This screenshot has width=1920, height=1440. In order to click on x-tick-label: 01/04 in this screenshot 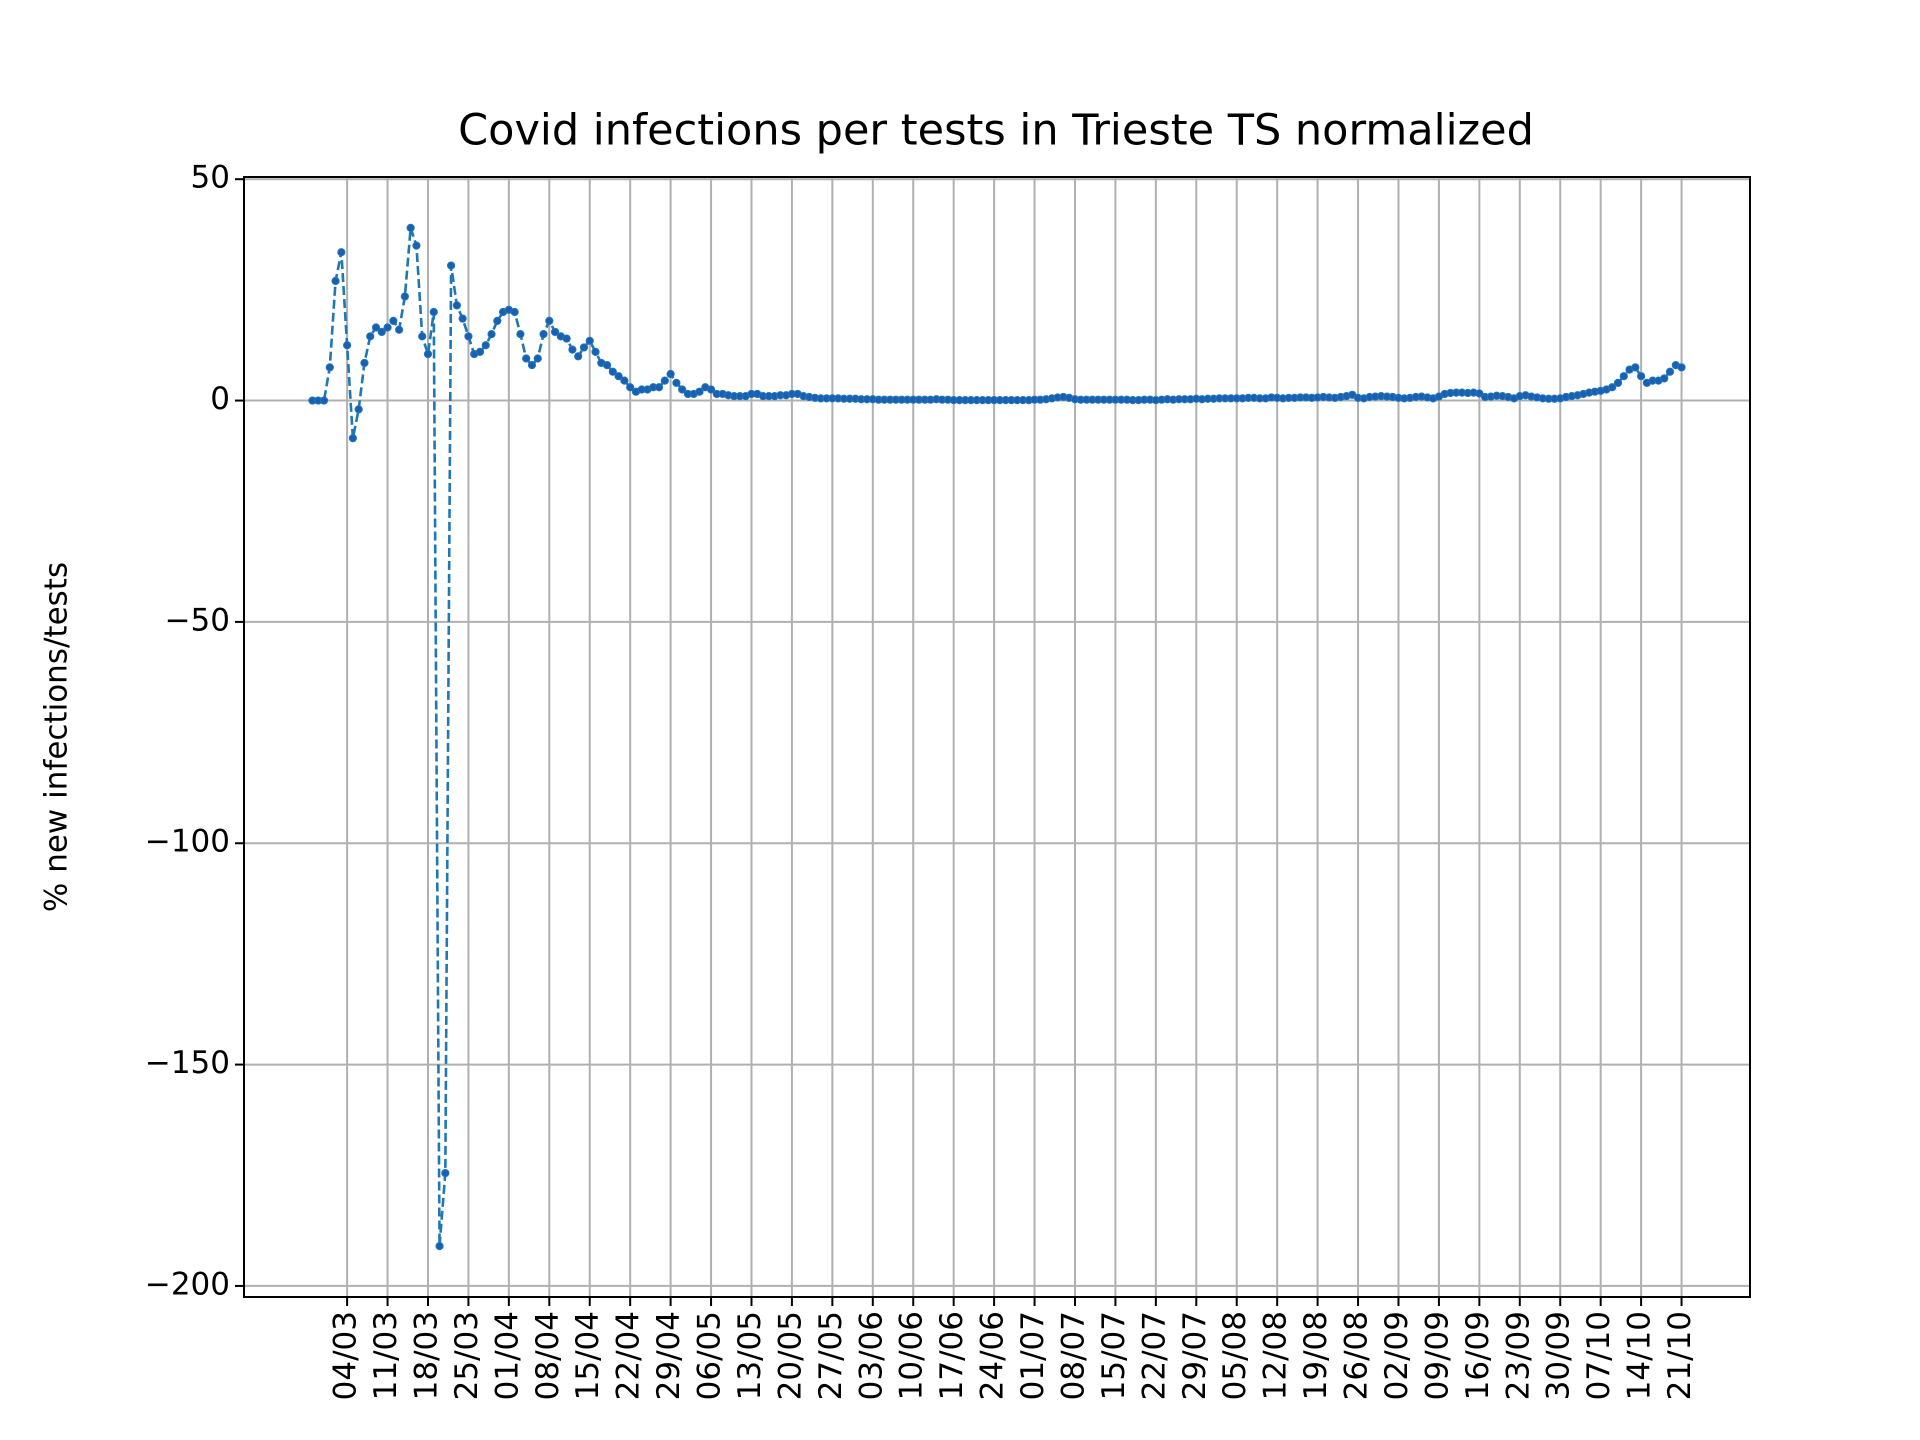, I will do `click(507, 1355)`.